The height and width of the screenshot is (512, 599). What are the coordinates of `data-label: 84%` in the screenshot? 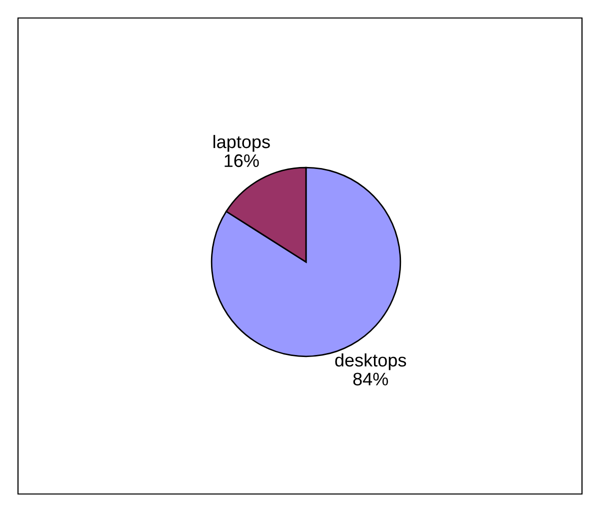 It's located at (370, 379).